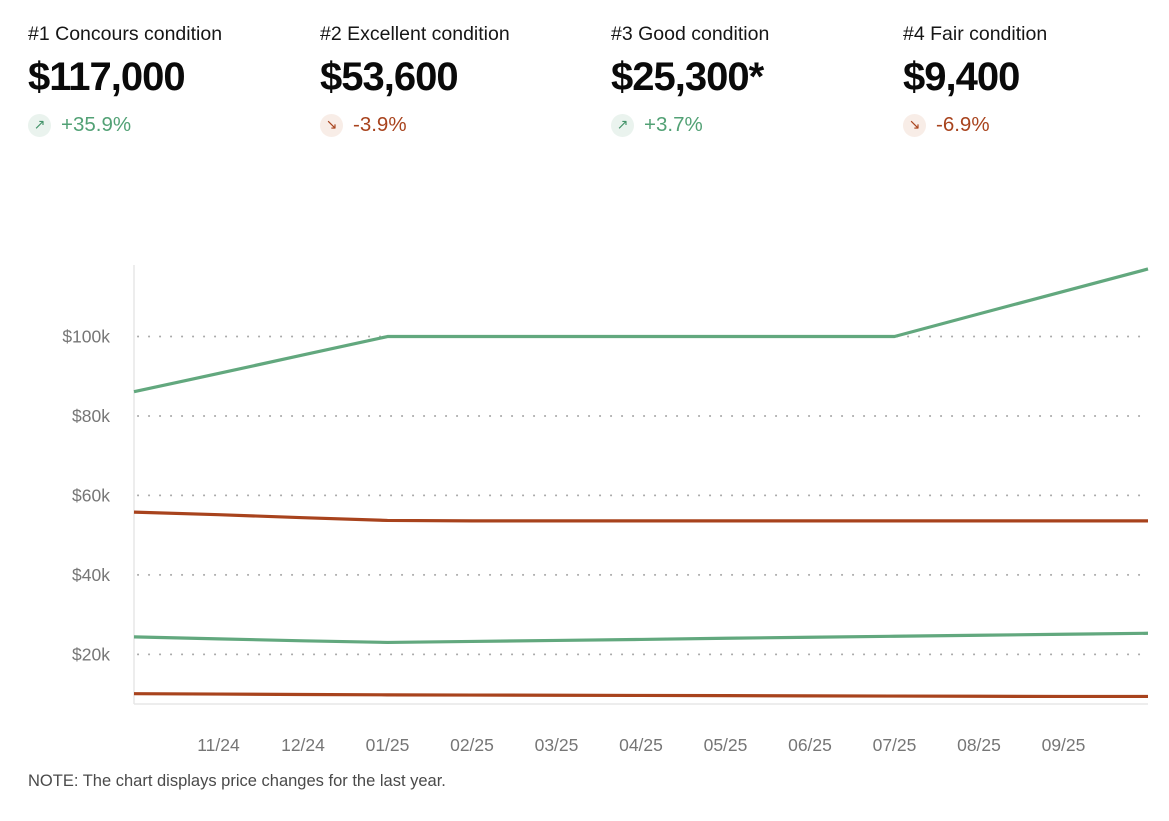 The image size is (1169, 821). I want to click on x-axis-label: 07/25, so click(895, 745).